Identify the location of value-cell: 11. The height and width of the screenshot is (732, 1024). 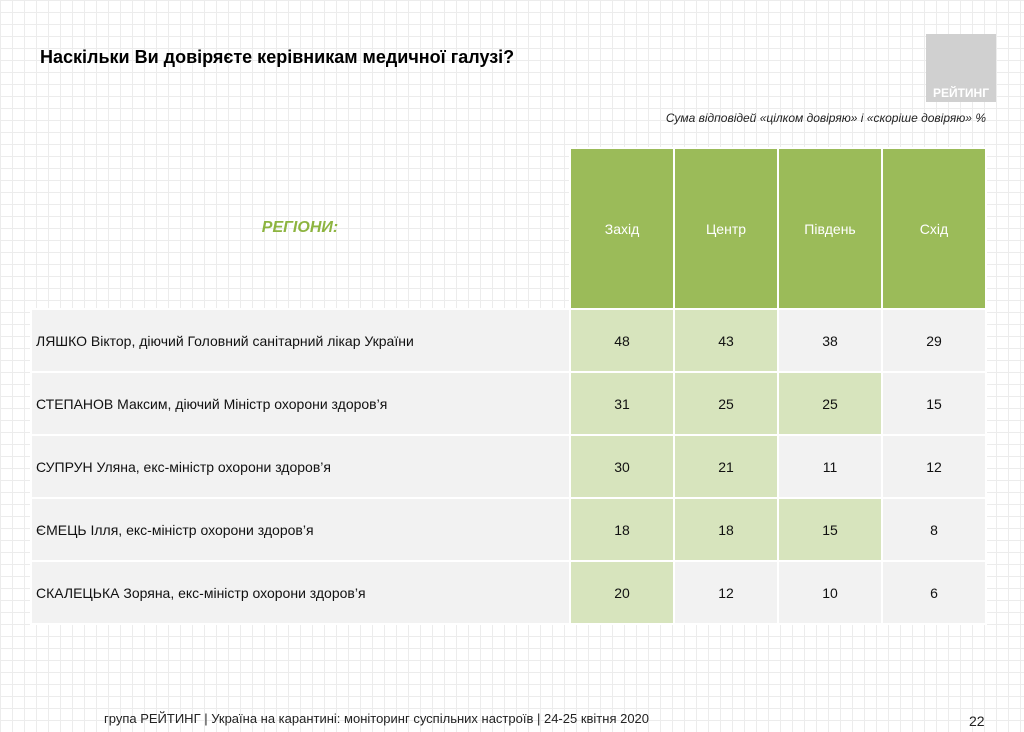
(830, 466).